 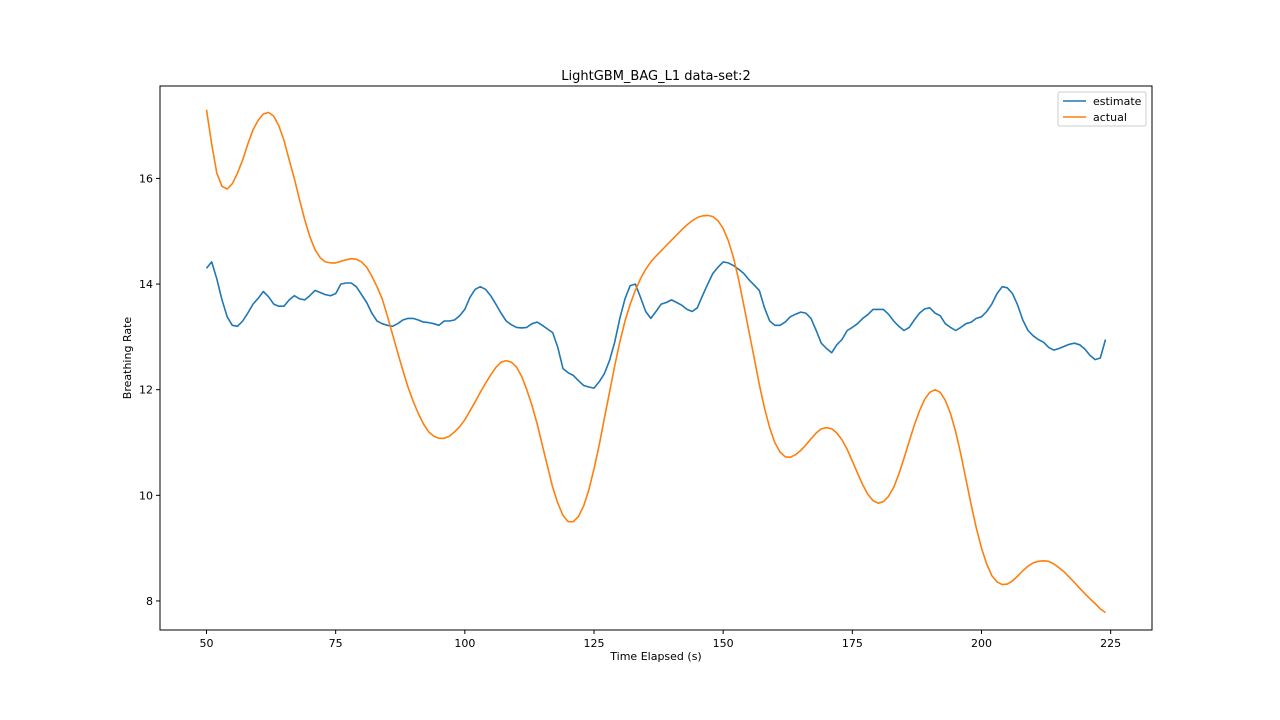 I want to click on x-tick-label: 150, so click(x=723, y=643).